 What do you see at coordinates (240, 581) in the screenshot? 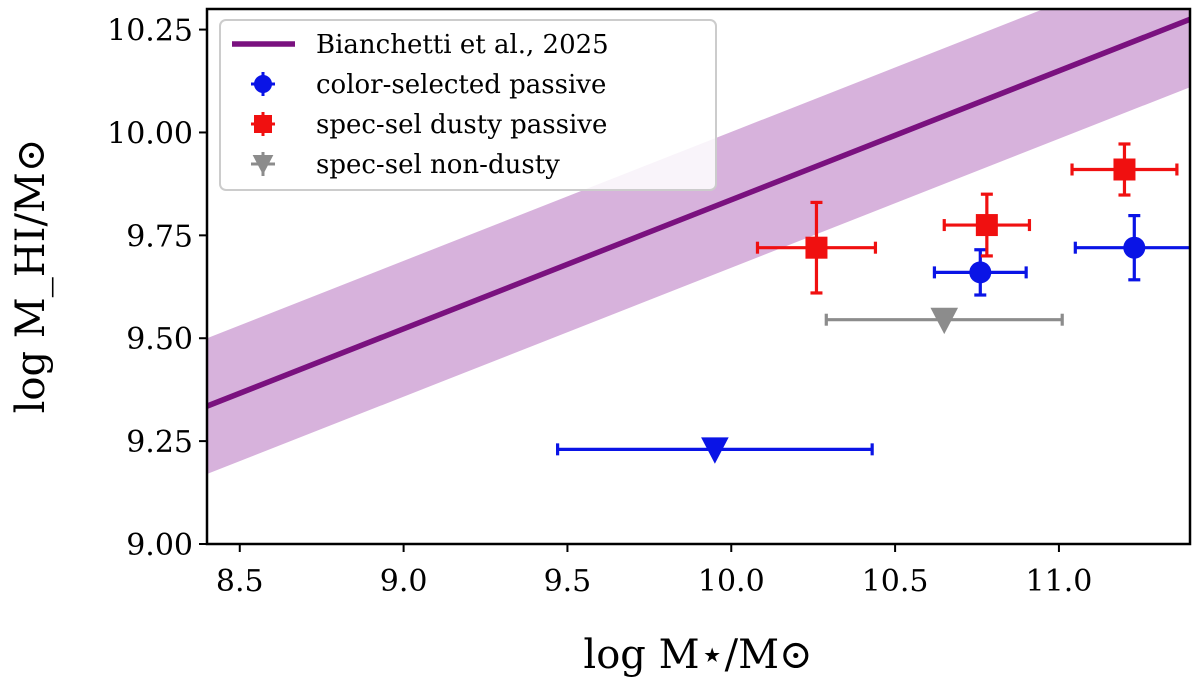
I see `x-tick-label-0: 8.5` at bounding box center [240, 581].